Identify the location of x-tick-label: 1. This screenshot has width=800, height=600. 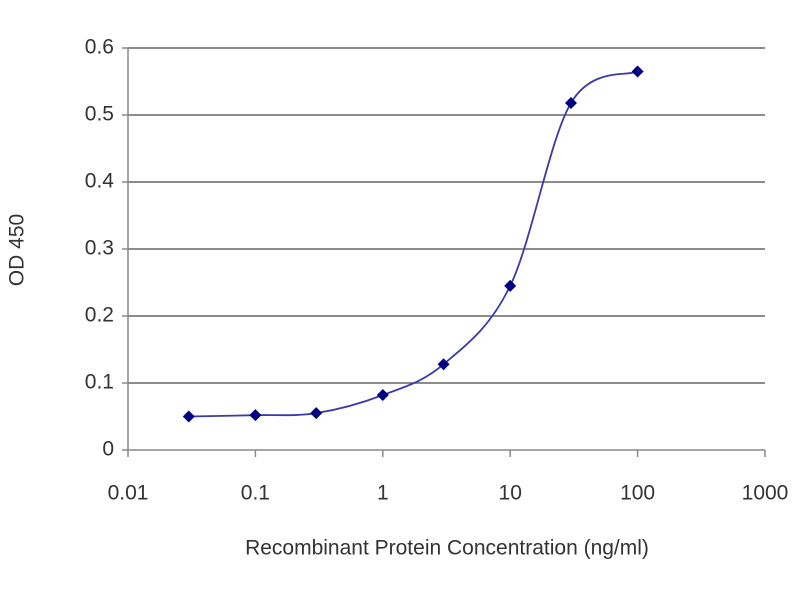
(383, 493).